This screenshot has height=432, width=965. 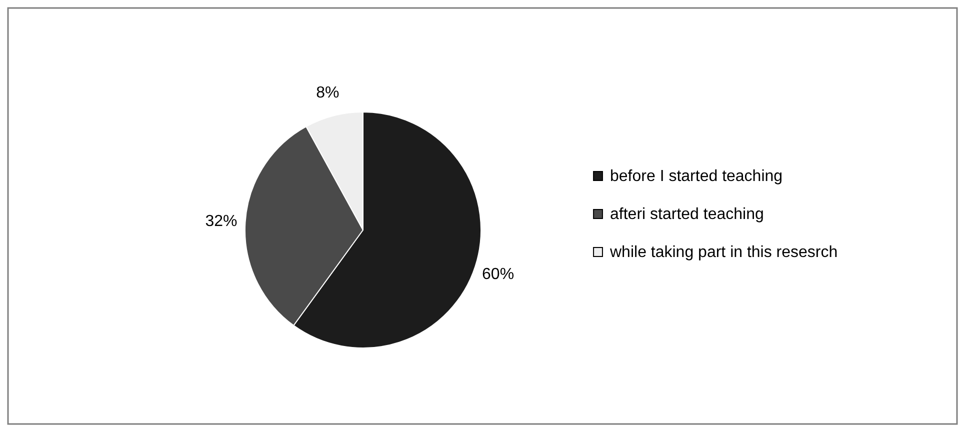 What do you see at coordinates (696, 176) in the screenshot?
I see `legend-label: before I started teaching` at bounding box center [696, 176].